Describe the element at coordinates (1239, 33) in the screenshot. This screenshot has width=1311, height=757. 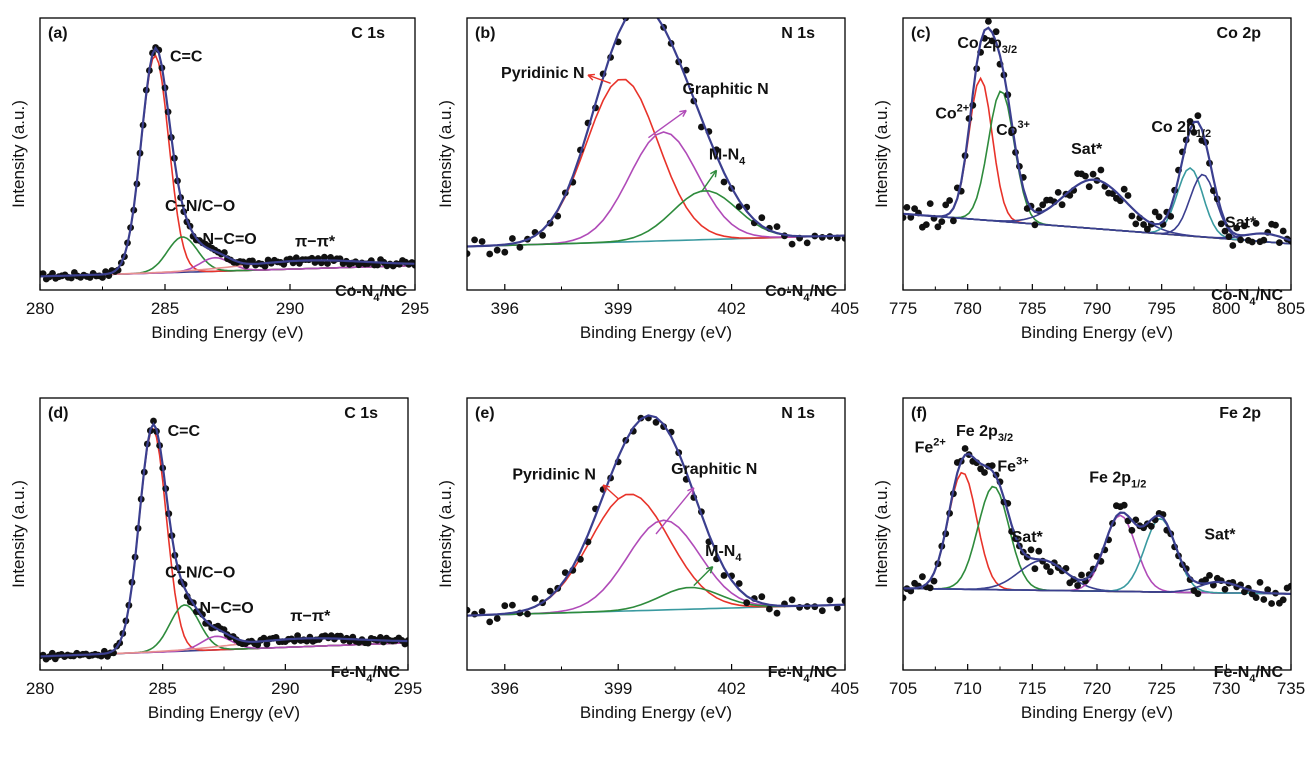
I see `element-title: Co 2p` at that location.